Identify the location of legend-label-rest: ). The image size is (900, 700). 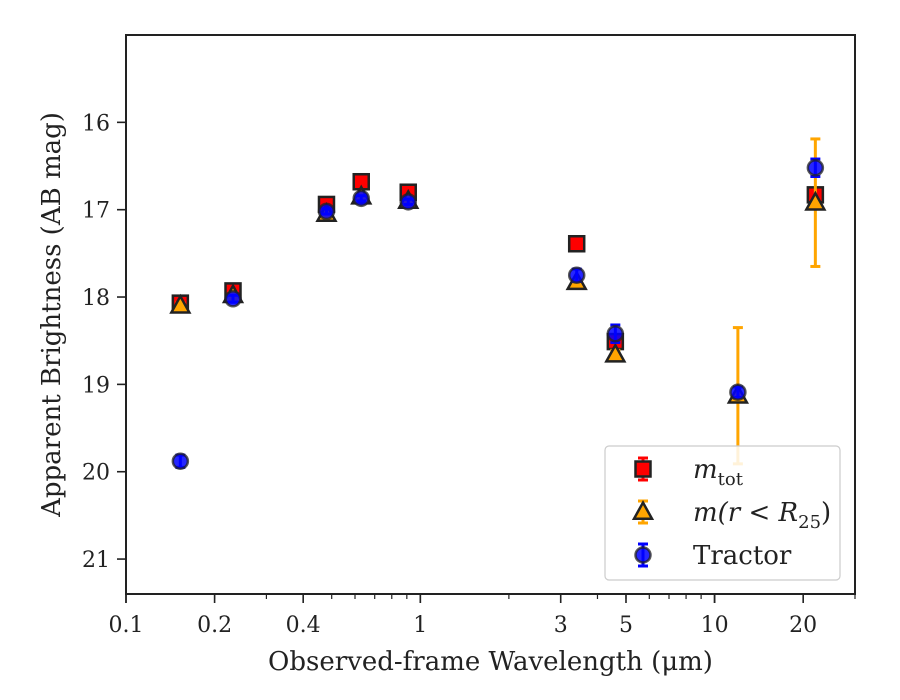
(826, 513).